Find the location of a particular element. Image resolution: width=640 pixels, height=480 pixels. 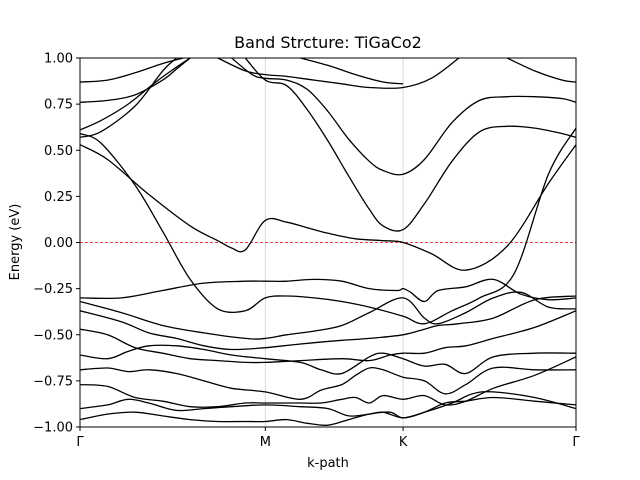

x-axis-label: k-path is located at coordinates (328, 463).